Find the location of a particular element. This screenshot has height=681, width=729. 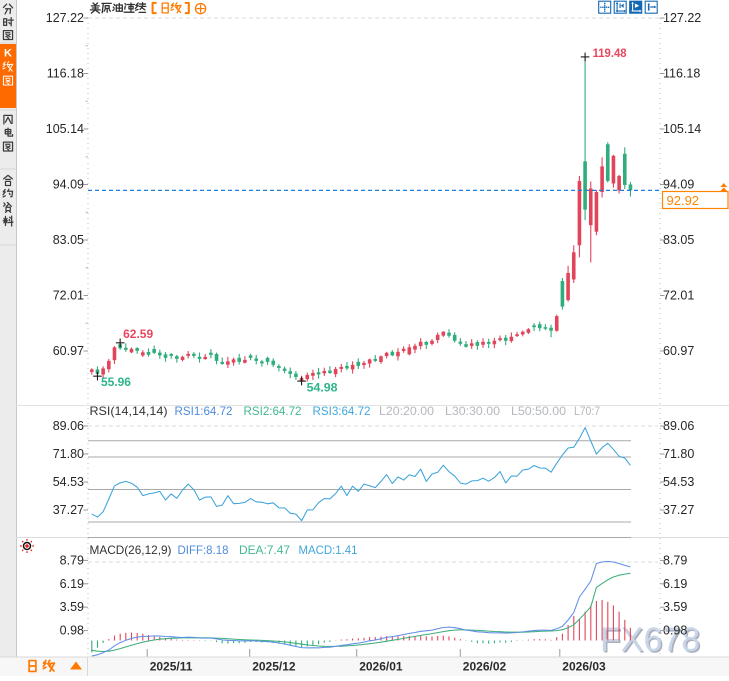

svg-text: L70:7 is located at coordinates (587, 411).